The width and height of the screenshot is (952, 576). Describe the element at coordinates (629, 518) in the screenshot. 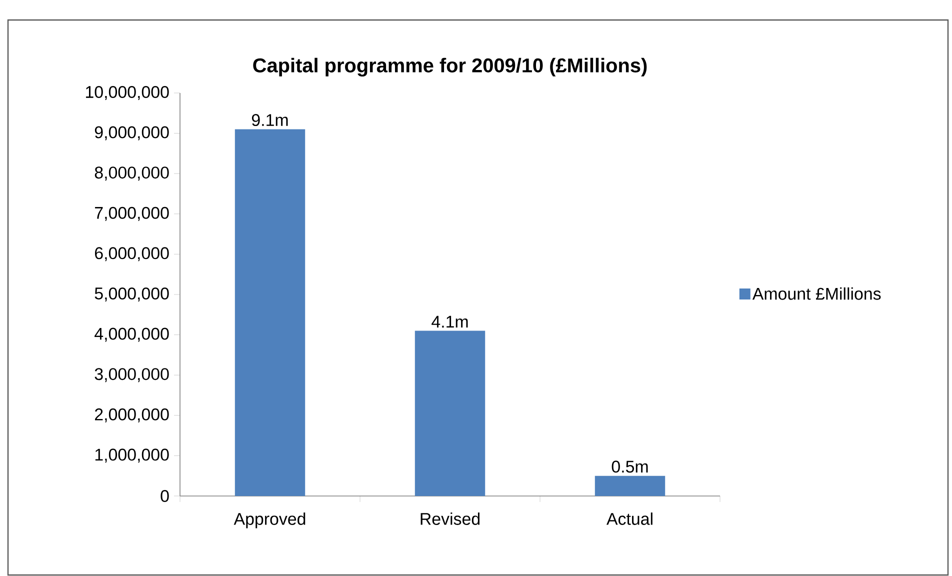

I see `x-tick-label: Actual` at that location.